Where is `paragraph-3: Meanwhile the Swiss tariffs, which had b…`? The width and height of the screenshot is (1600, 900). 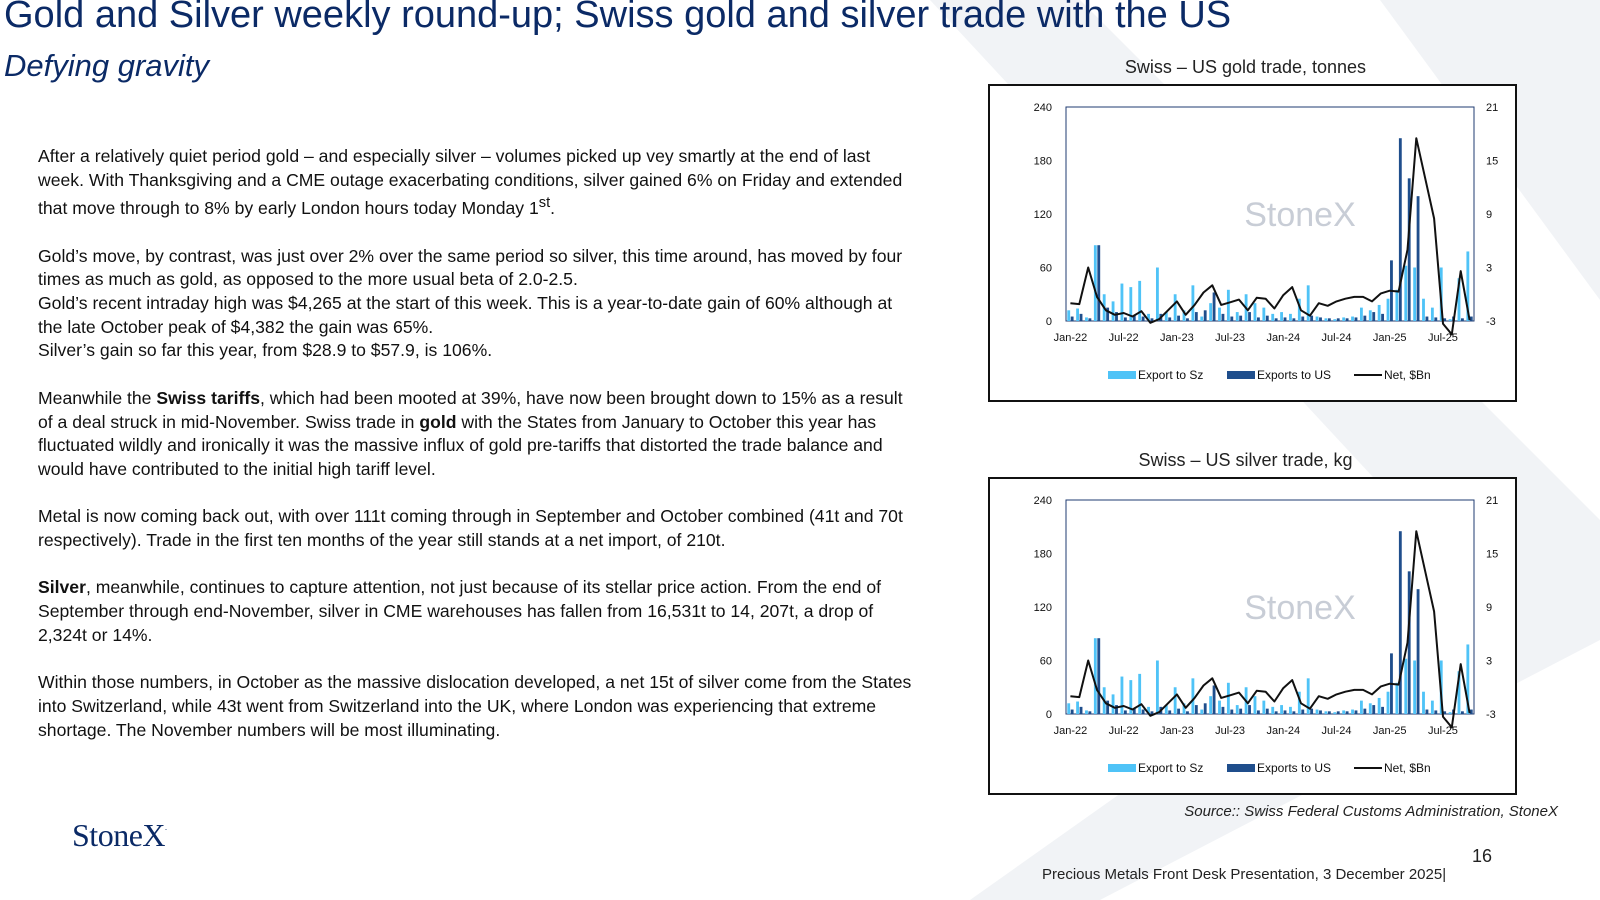
paragraph-3: Meanwhile the Swiss tariffs, which had b… is located at coordinates (470, 433).